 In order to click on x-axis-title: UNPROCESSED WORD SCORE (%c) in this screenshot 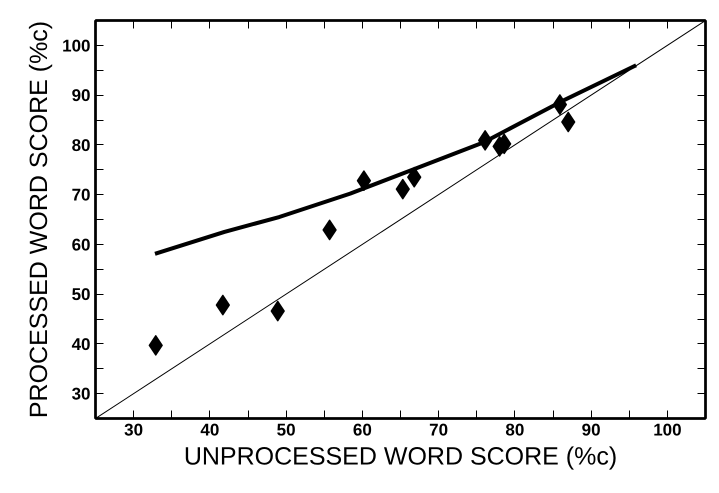, I will do `click(401, 456)`.